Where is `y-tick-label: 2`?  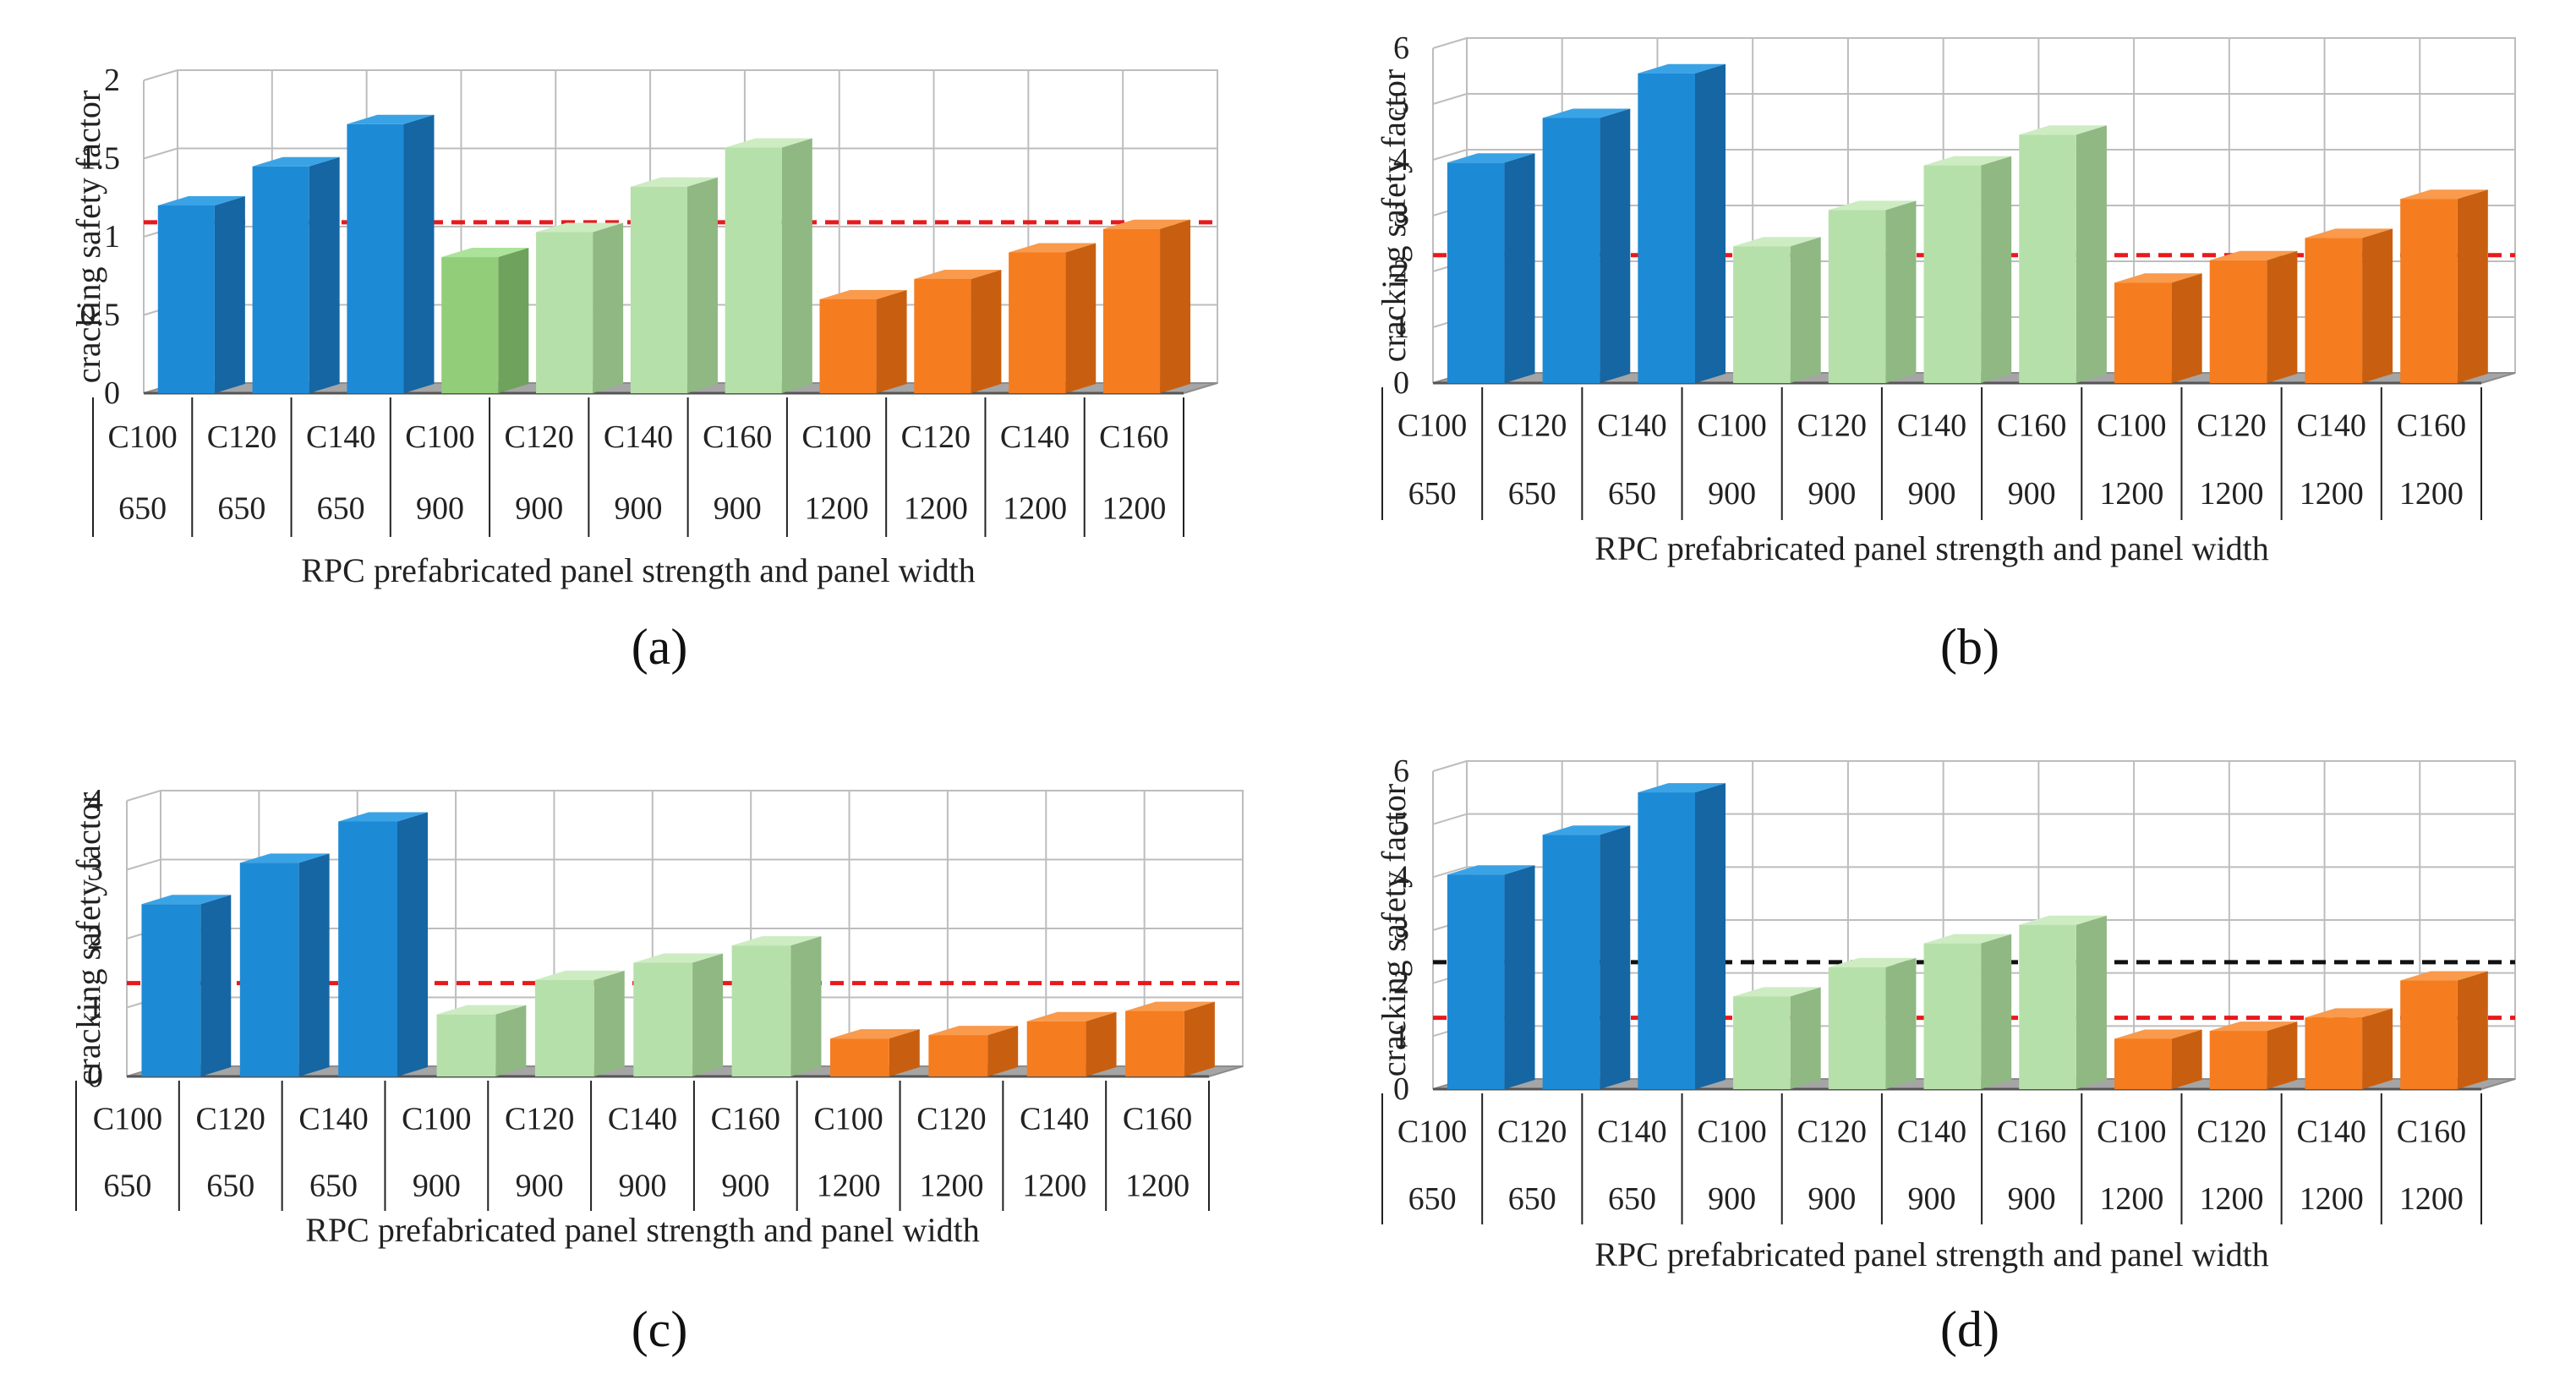
y-tick-label: 2 is located at coordinates (1401, 271).